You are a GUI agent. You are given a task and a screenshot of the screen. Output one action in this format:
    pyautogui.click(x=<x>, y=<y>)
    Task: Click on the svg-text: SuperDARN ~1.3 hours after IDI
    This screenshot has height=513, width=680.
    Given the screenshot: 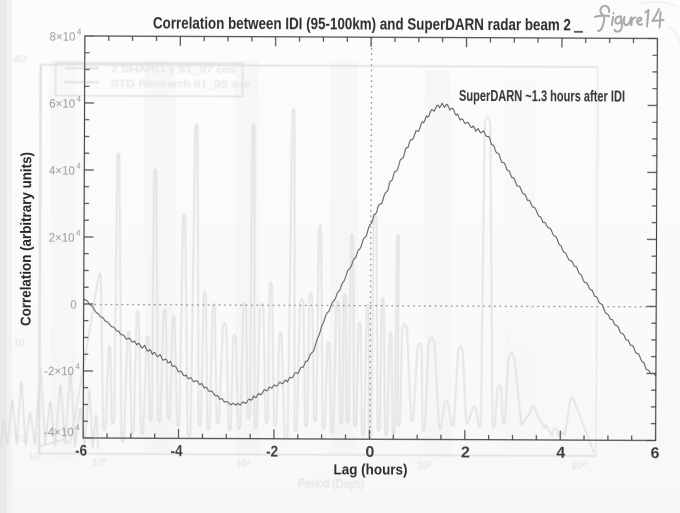 What is the action you would take?
    pyautogui.click(x=542, y=97)
    